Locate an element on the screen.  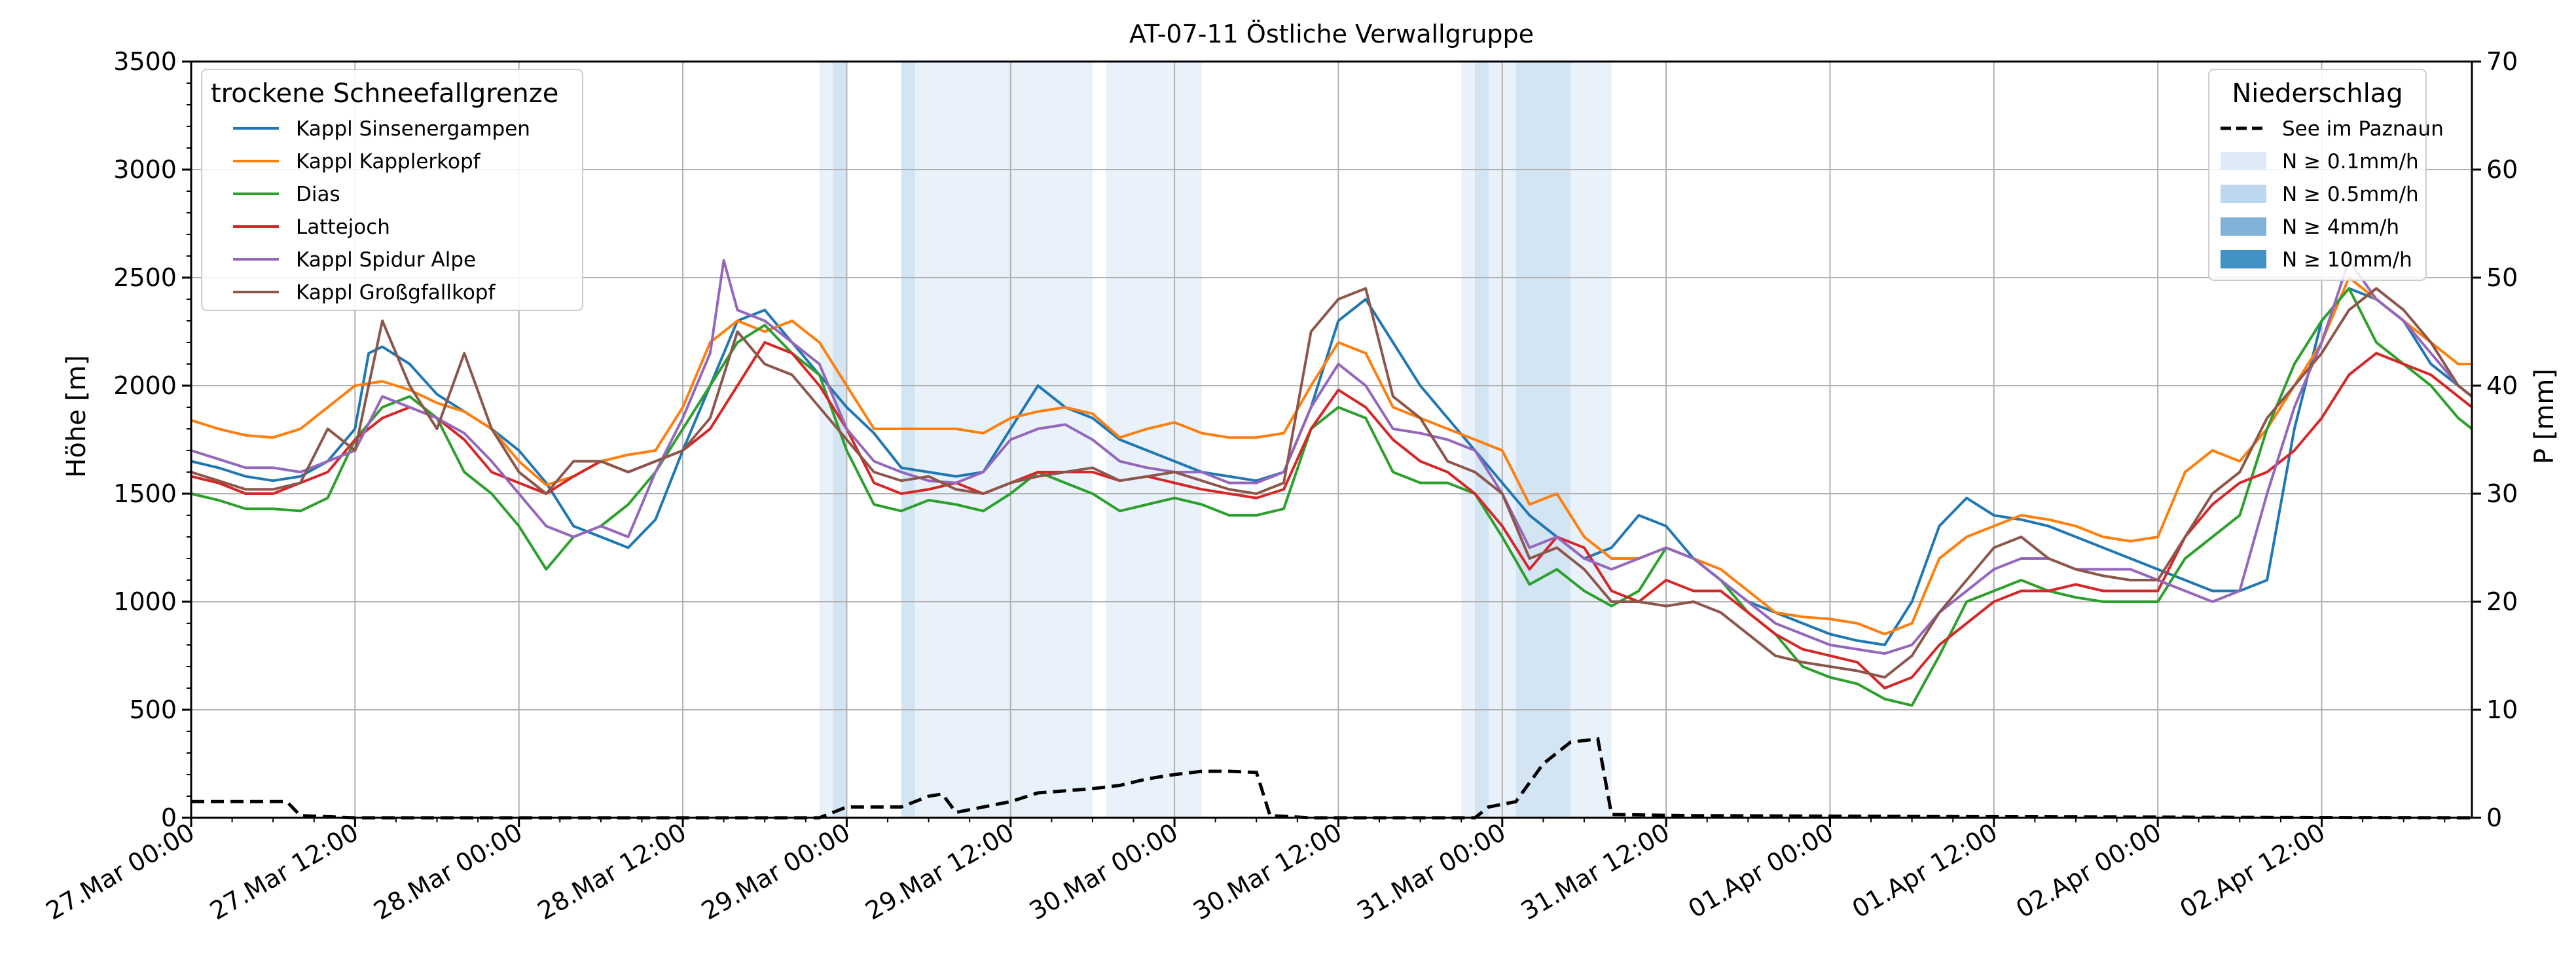
legend-label-1: Kappl Kapplerkopf is located at coordinates (388, 162).